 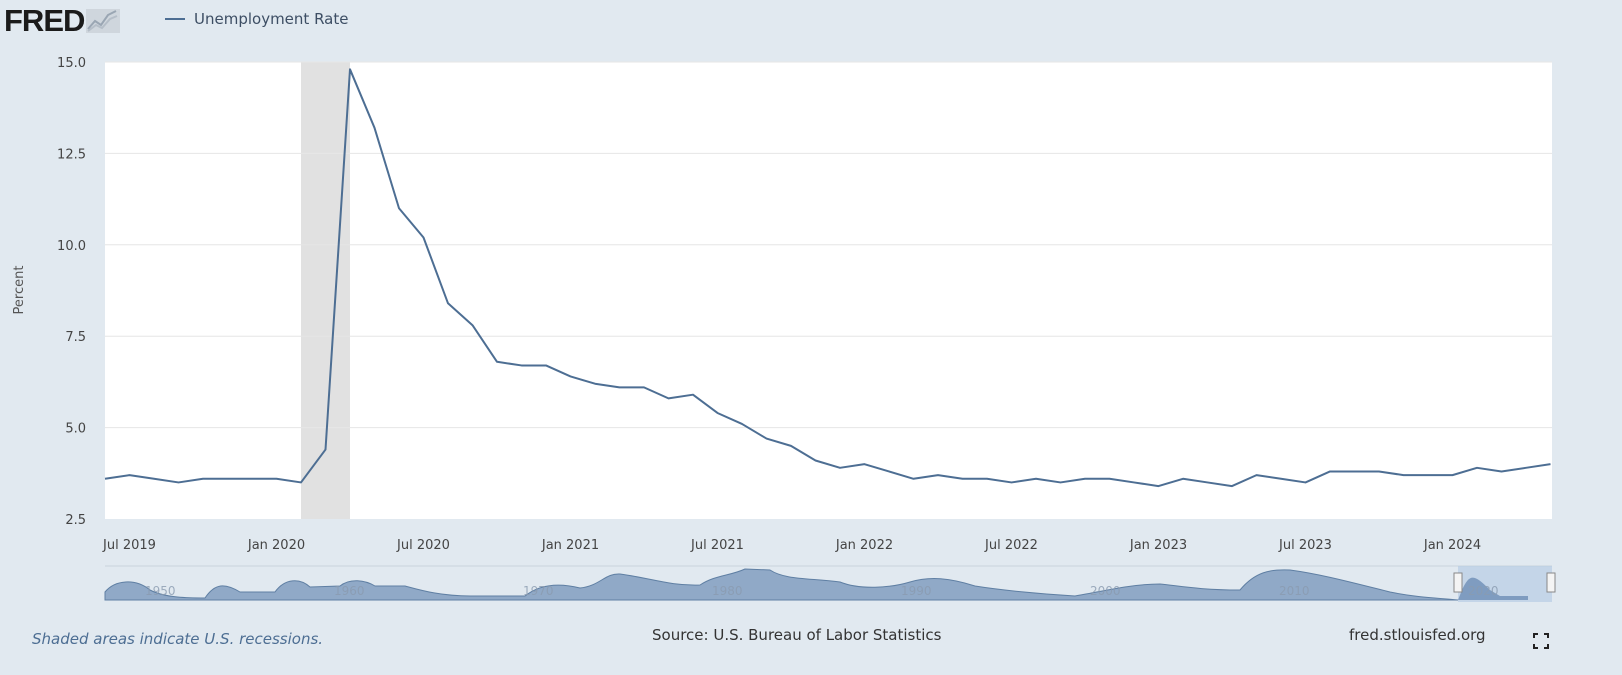 I want to click on fullscreen-icon, so click(x=1541, y=641).